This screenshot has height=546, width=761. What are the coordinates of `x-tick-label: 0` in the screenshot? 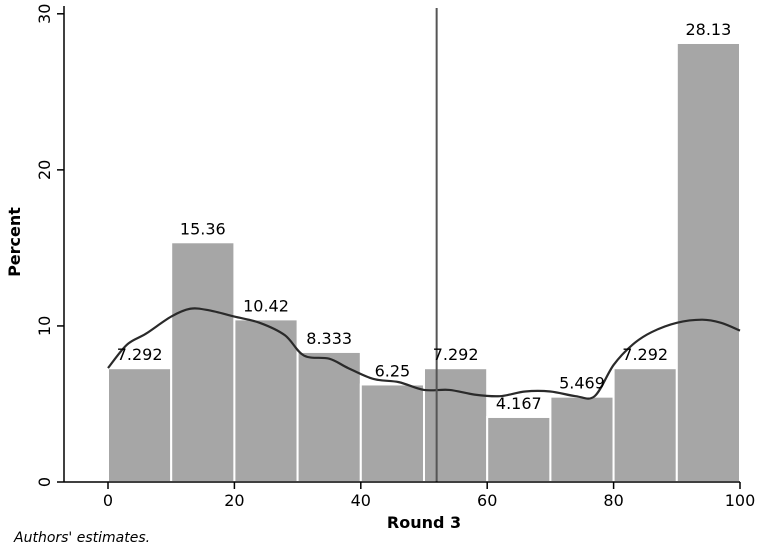 It's located at (108, 500).